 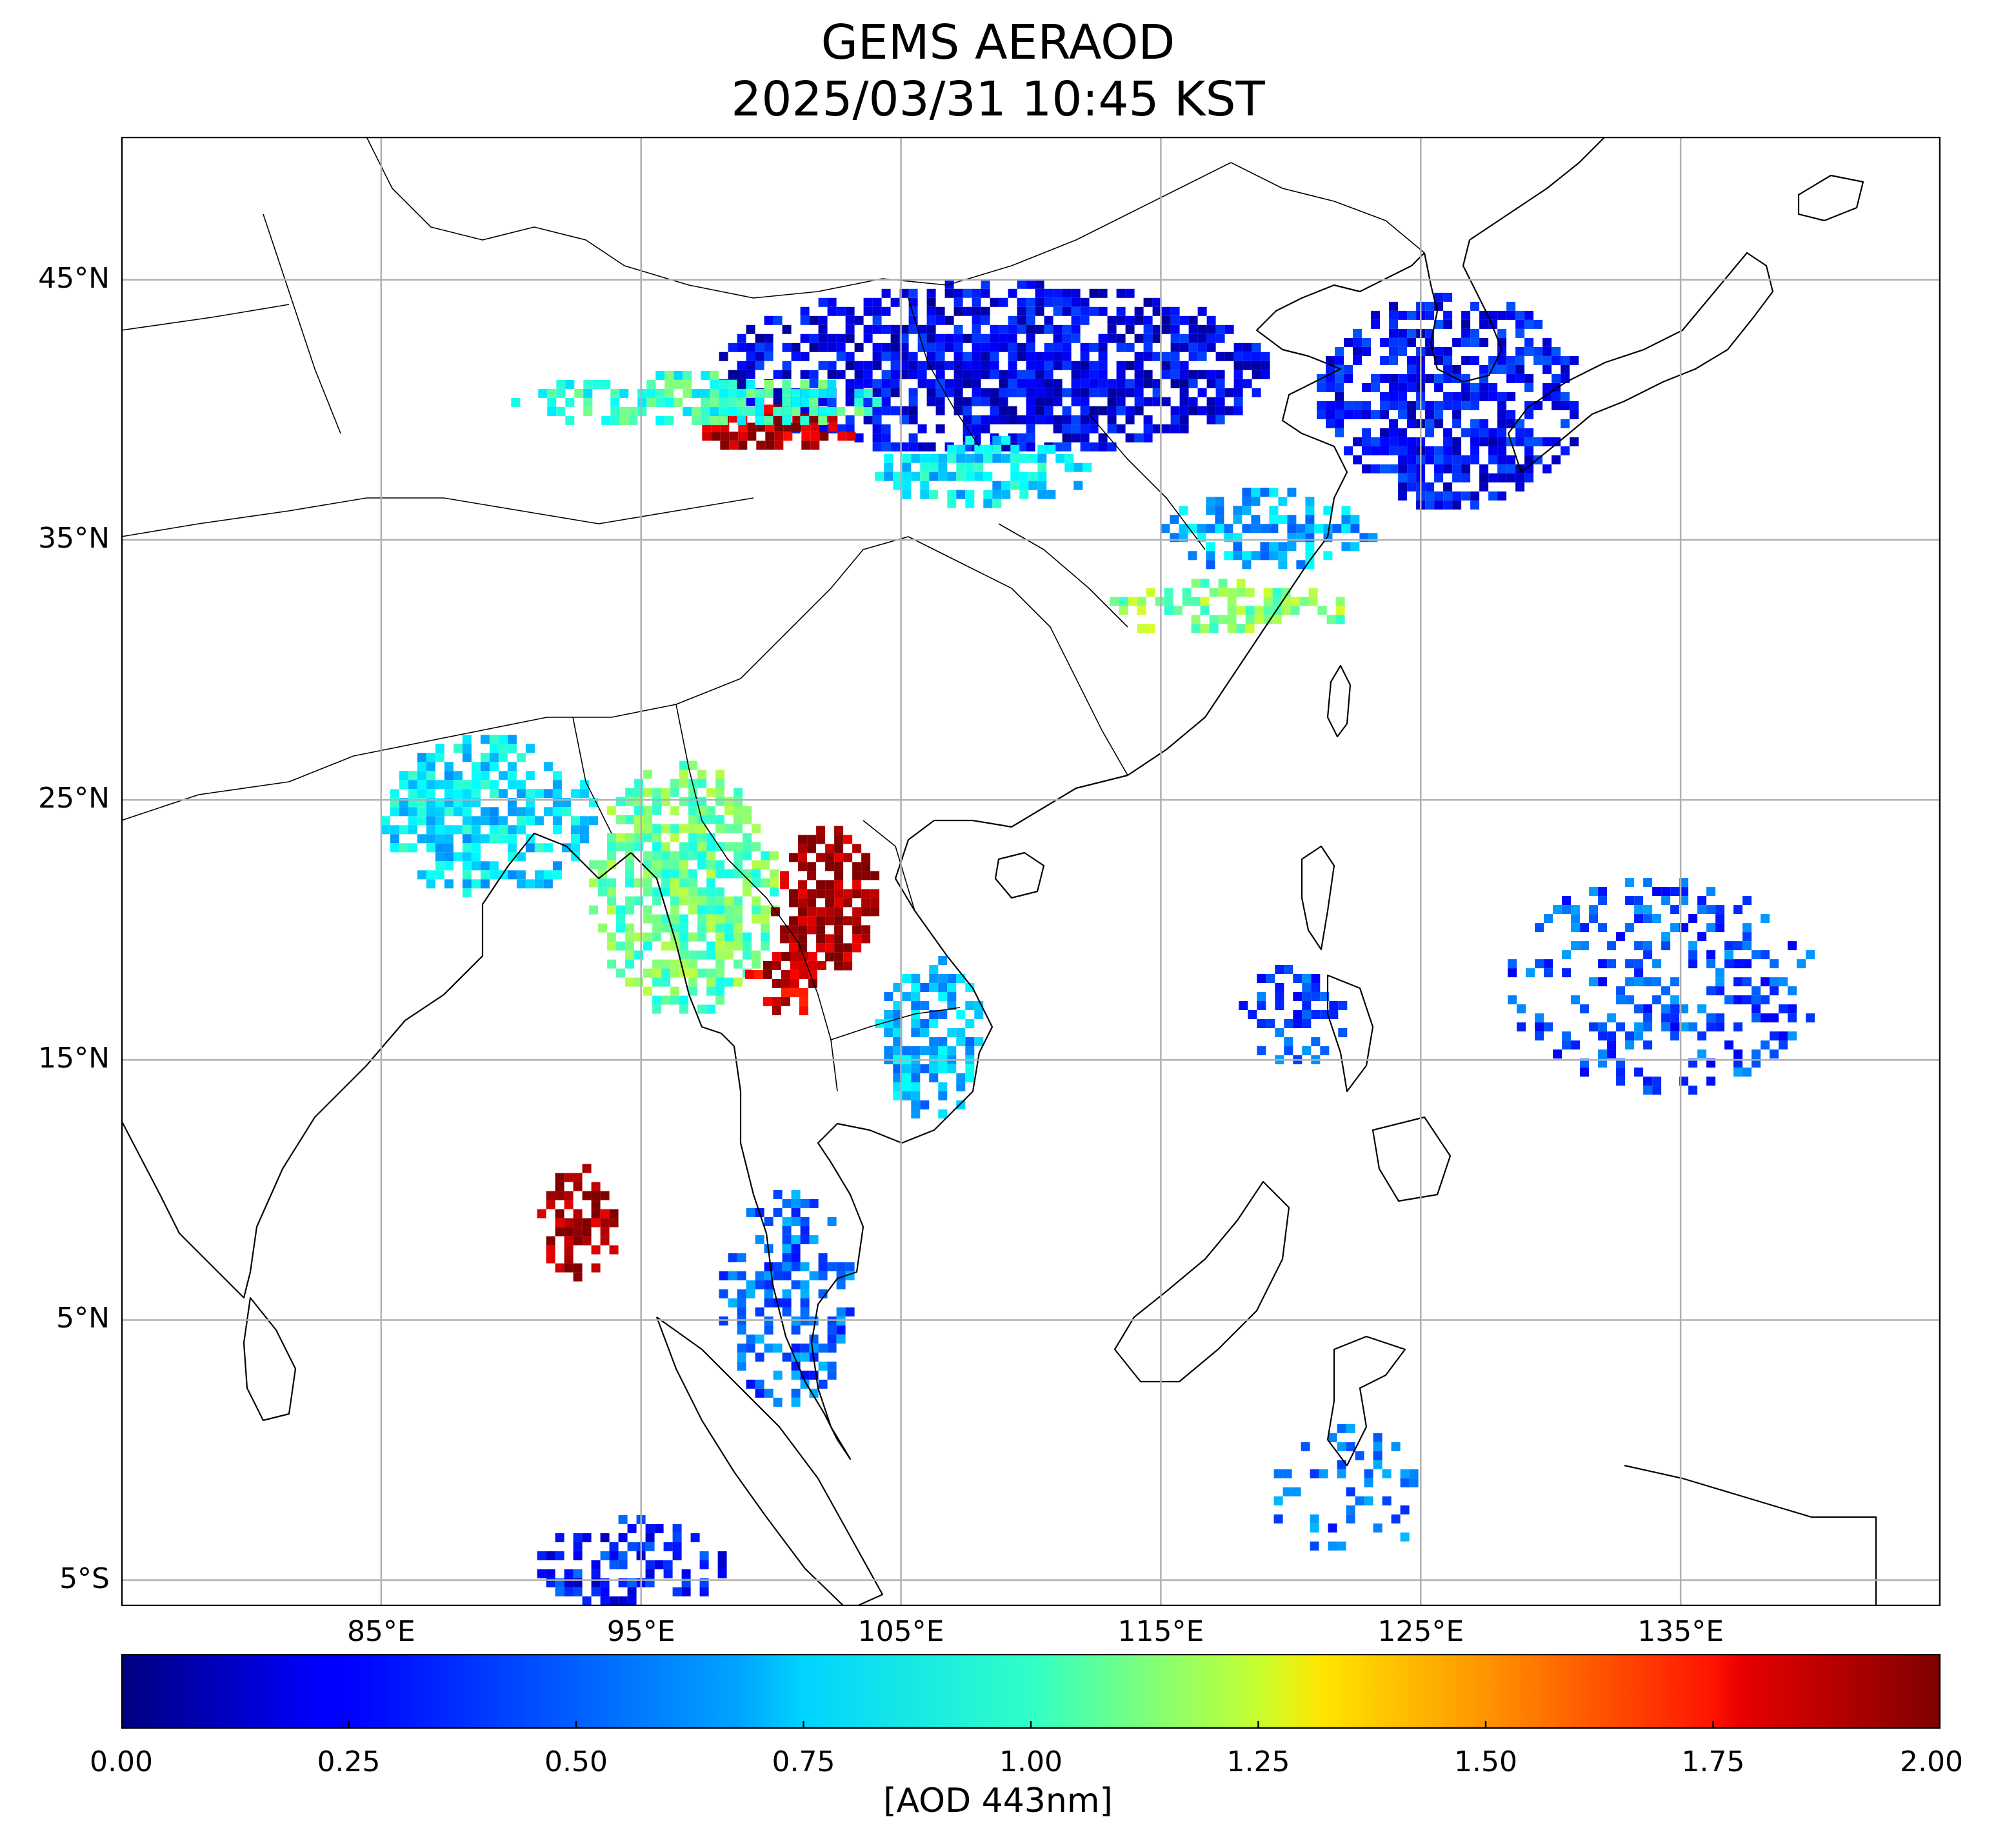 What do you see at coordinates (998, 42) in the screenshot?
I see `title-line-1: GEMS AERAOD` at bounding box center [998, 42].